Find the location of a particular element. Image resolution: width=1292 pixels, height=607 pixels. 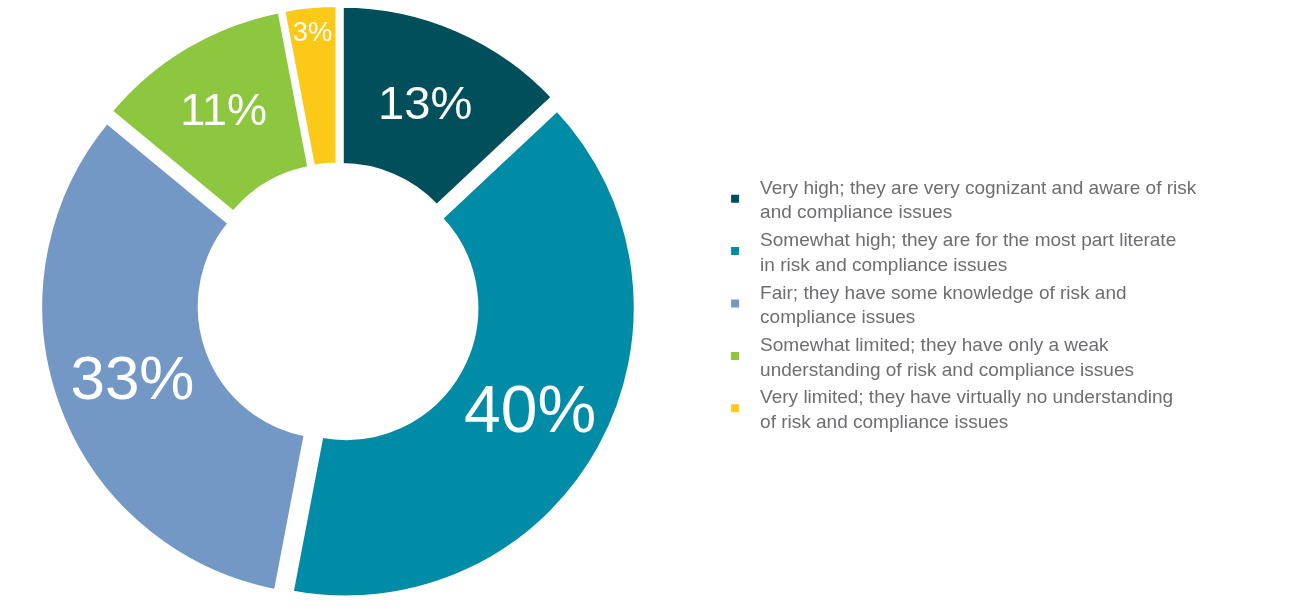

legend-label: Somewhat limited; they have only a weak understanding of risk and compliance issues is located at coordinates (947, 356).